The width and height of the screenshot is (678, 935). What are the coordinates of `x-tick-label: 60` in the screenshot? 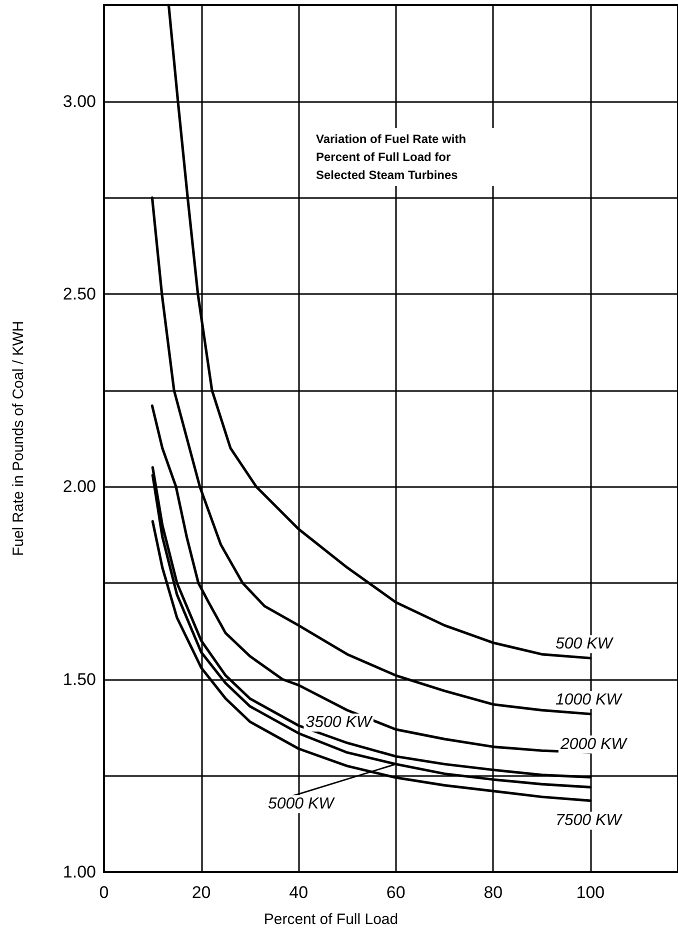 It's located at (396, 892).